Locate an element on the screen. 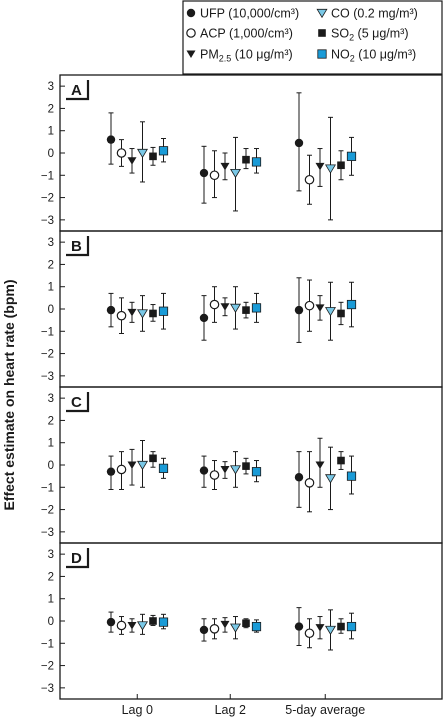 The height and width of the screenshot is (721, 443). panel-label: D is located at coordinates (76, 558).